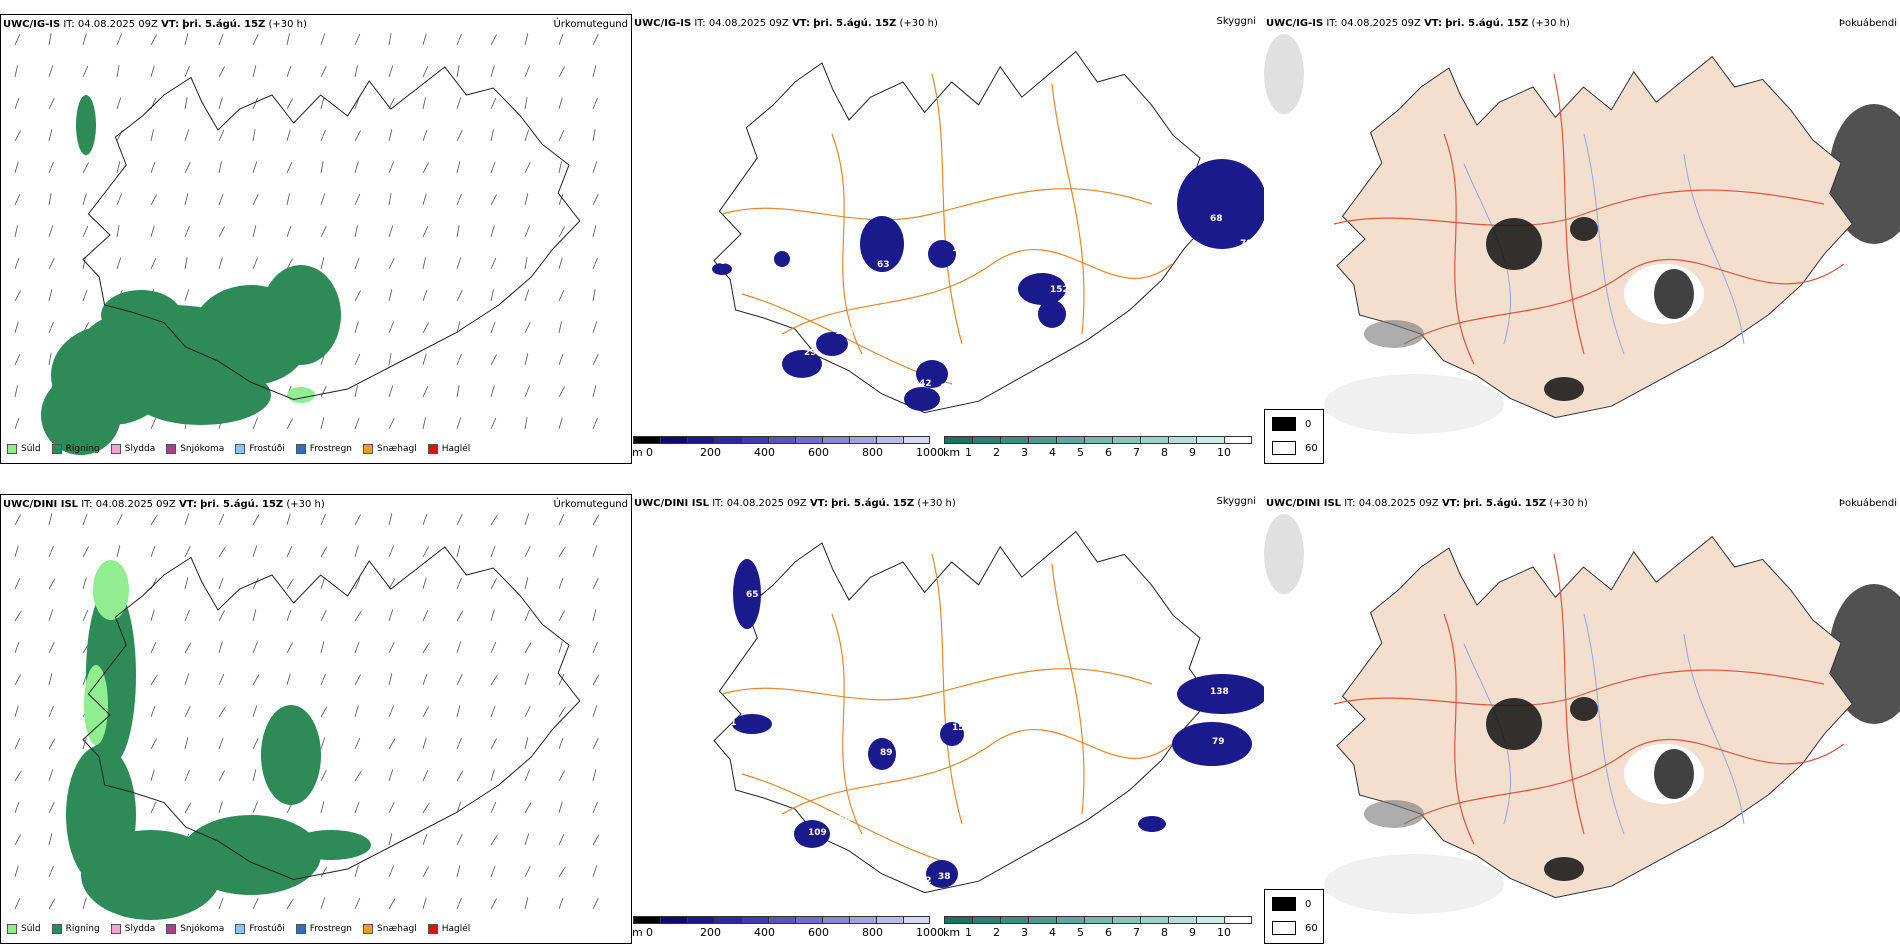  Describe the element at coordinates (1218, 742) in the screenshot. I see `ceiling-label: 79` at that location.